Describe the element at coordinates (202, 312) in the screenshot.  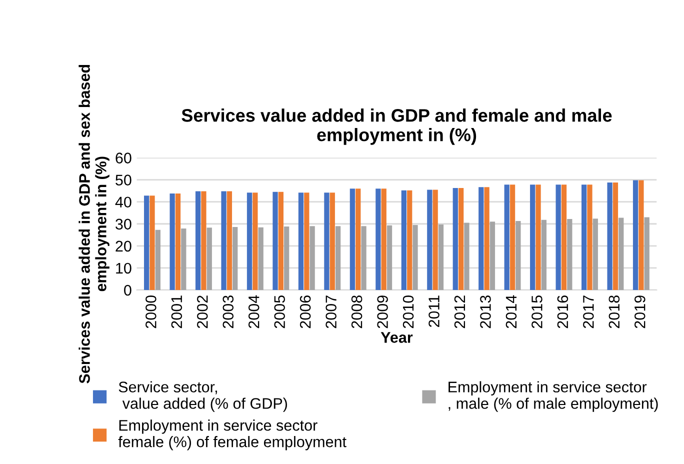
I see `x-tick-label: 2002` at that location.